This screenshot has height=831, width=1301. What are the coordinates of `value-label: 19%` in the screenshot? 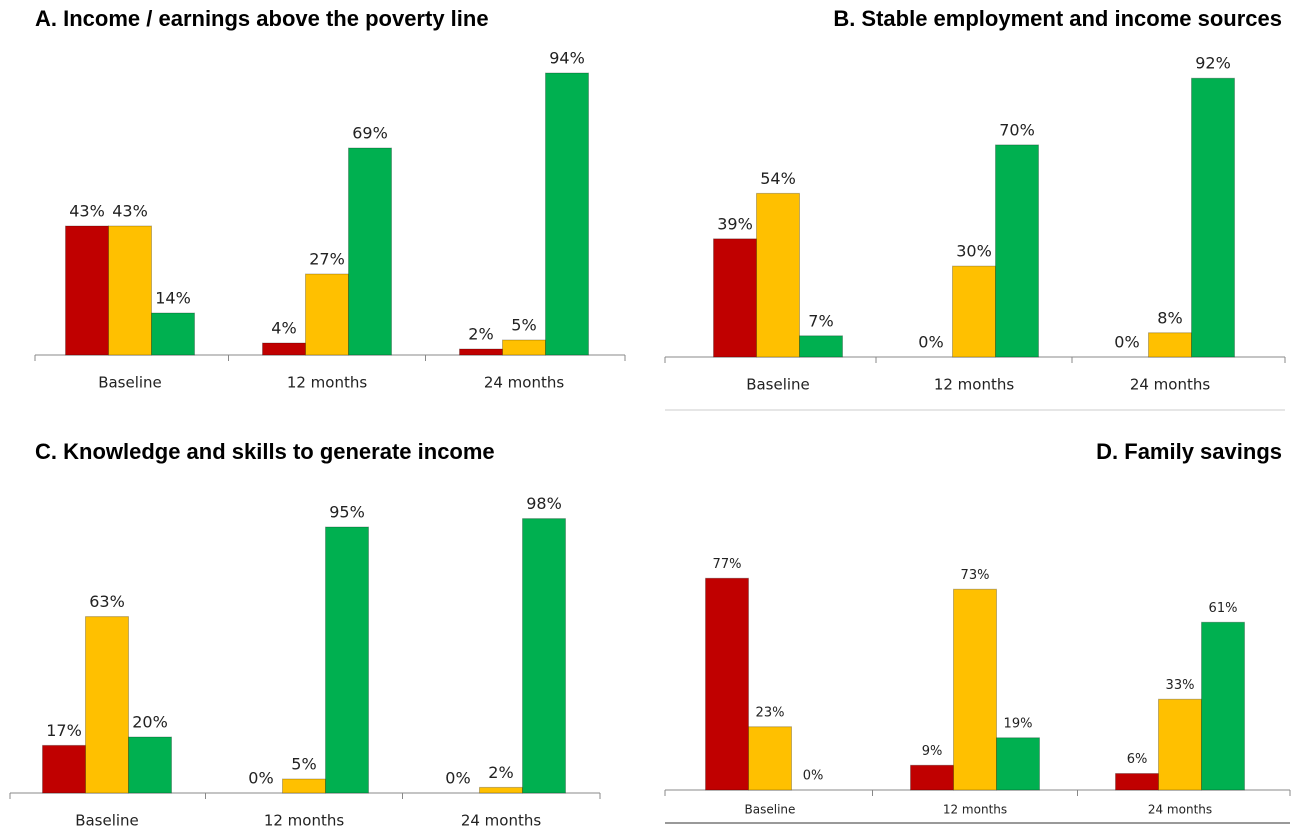 It's located at (1018, 723).